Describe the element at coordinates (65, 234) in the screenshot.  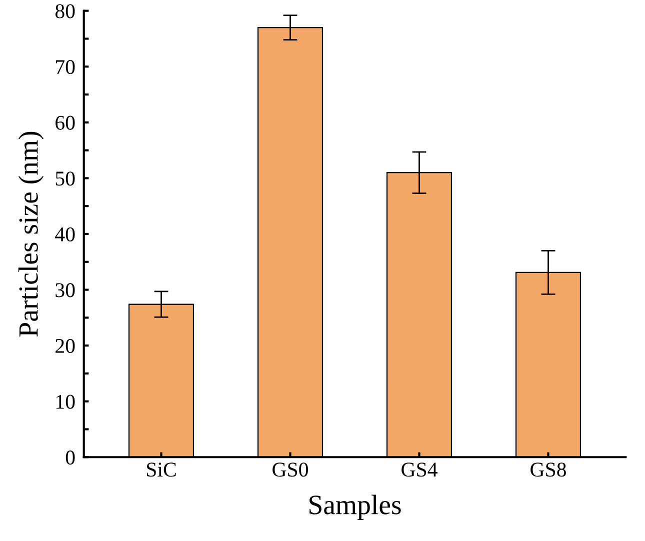
I see `y-tick-label: 40` at that location.